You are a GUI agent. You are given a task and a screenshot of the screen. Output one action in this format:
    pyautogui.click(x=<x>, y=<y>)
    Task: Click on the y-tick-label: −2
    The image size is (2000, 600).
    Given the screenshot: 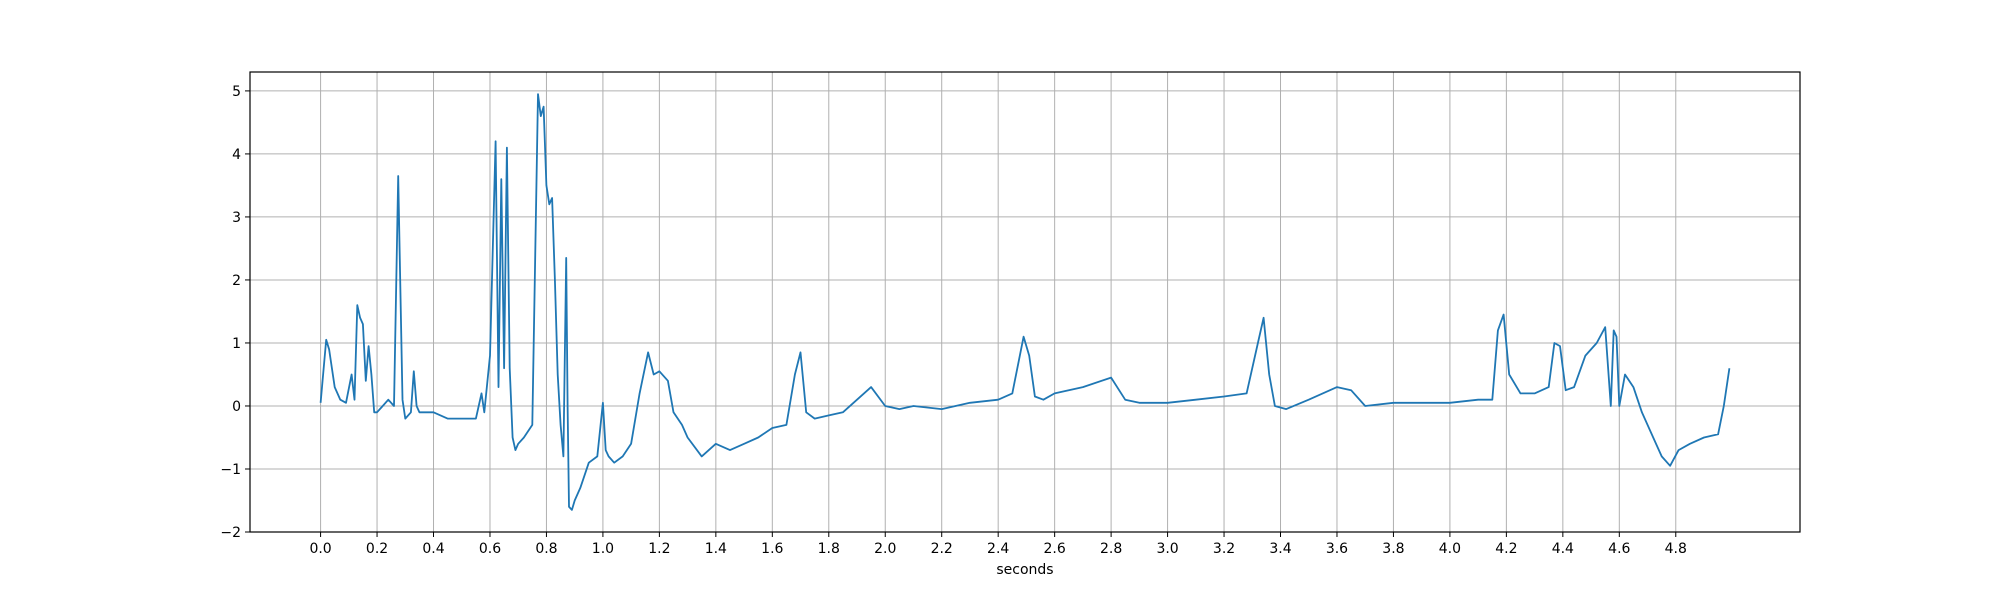 What is the action you would take?
    pyautogui.click(x=230, y=533)
    